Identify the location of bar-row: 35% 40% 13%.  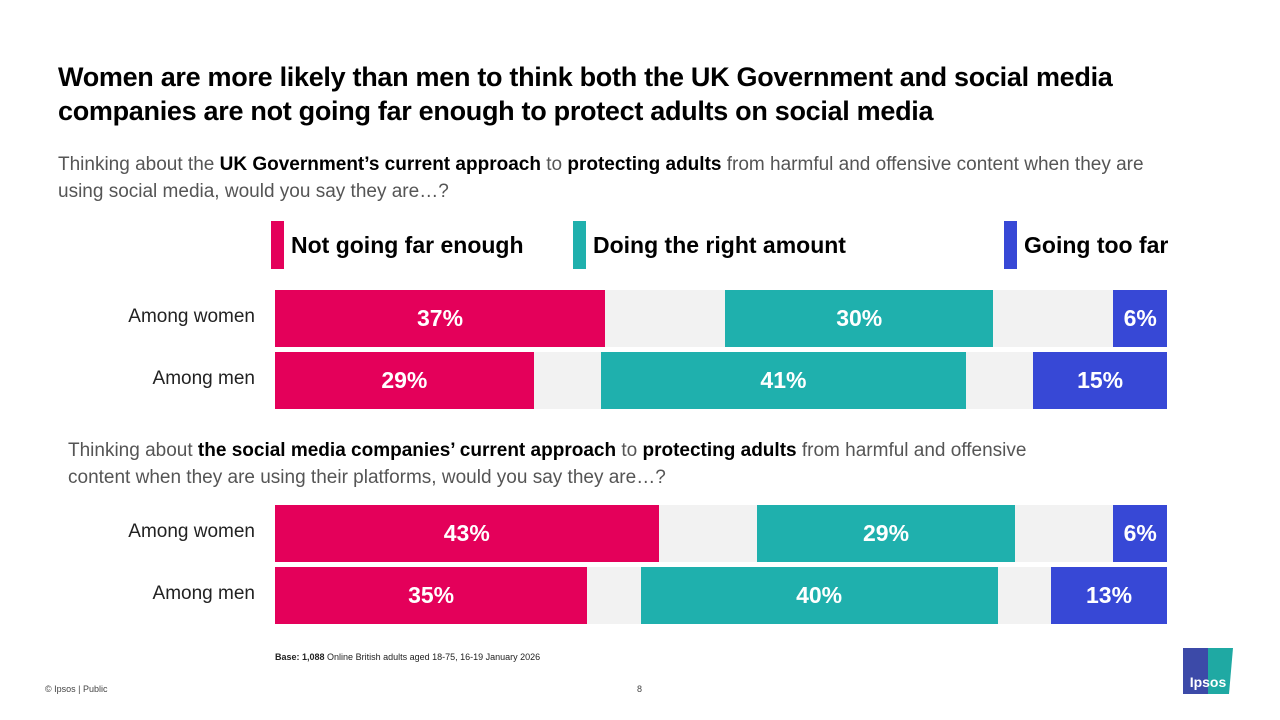
(721, 595).